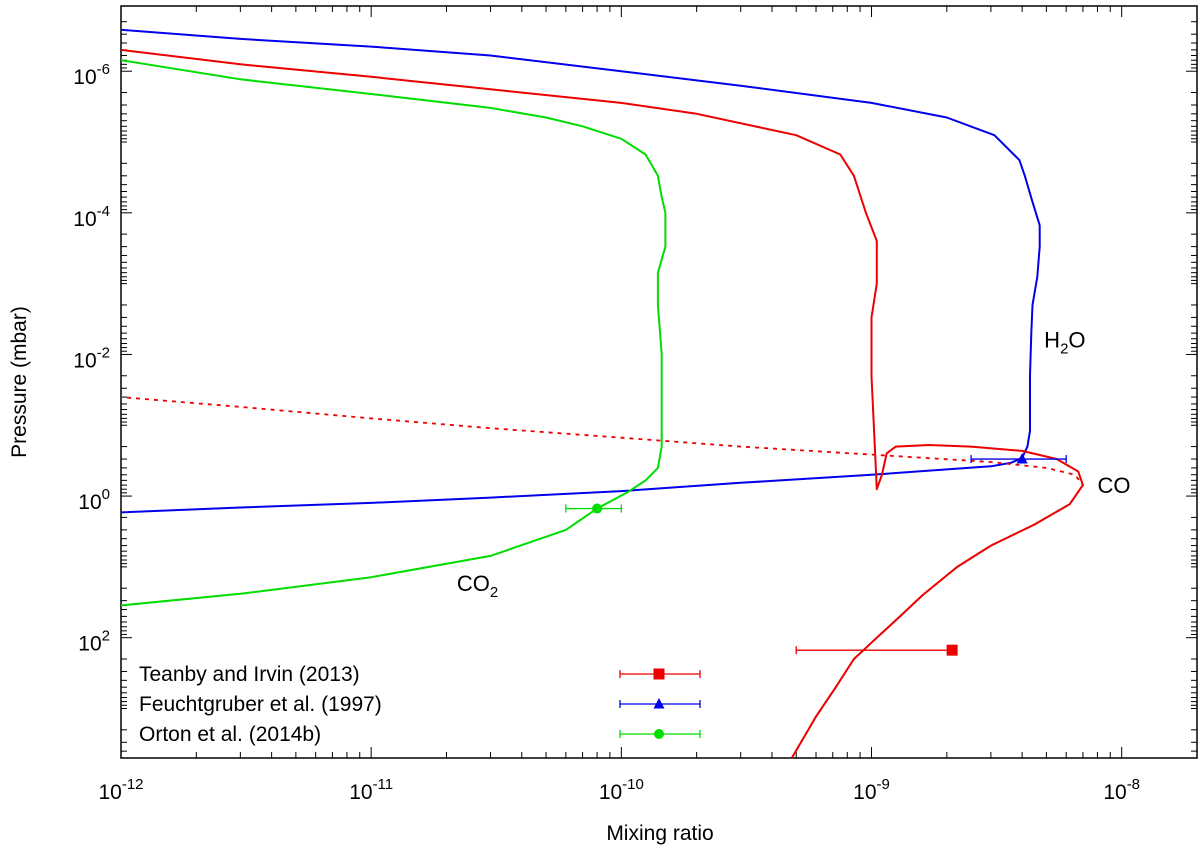 Image resolution: width=1200 pixels, height=853 pixels. Describe the element at coordinates (597, 508) in the screenshot. I see `obs-point-orton-et-al-2014b` at that location.